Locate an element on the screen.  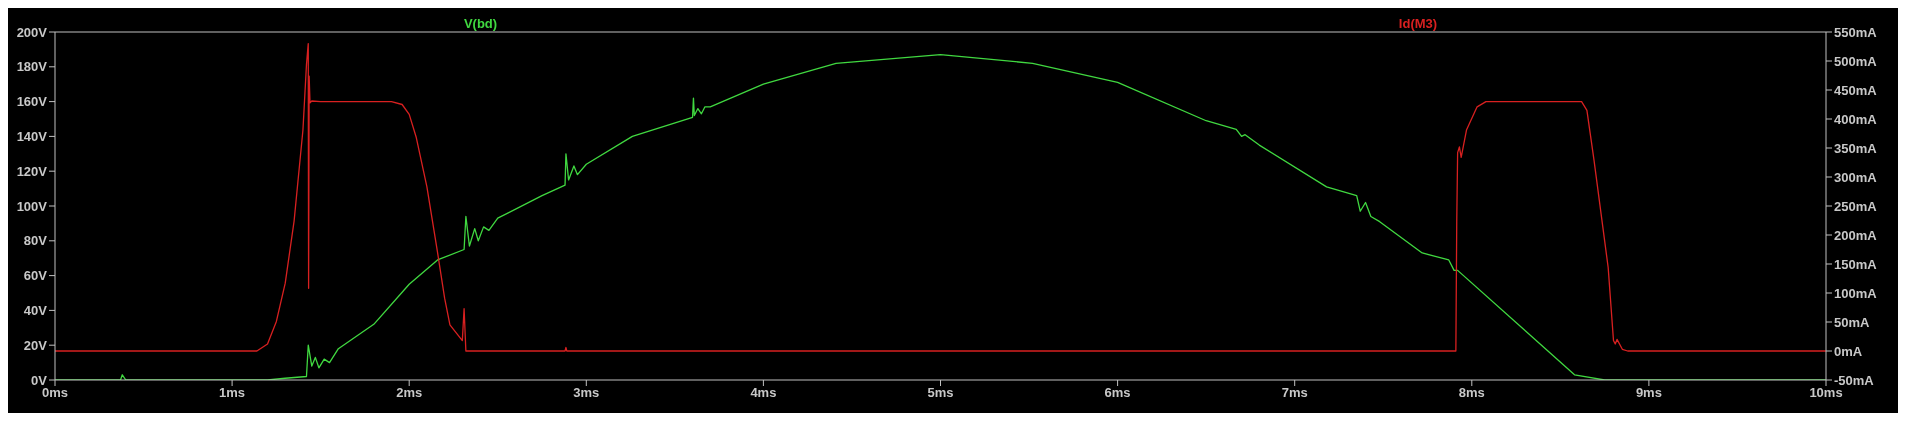
y-tick-label: 100V is located at coordinates (32, 206).